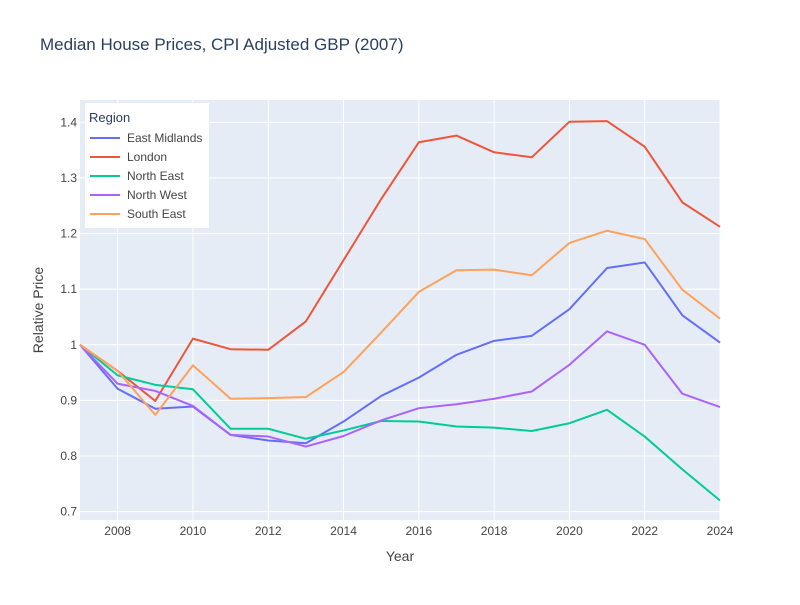 This screenshot has width=800, height=605. Describe the element at coordinates (117, 531) in the screenshot. I see `x-tick-label: 2008` at that location.